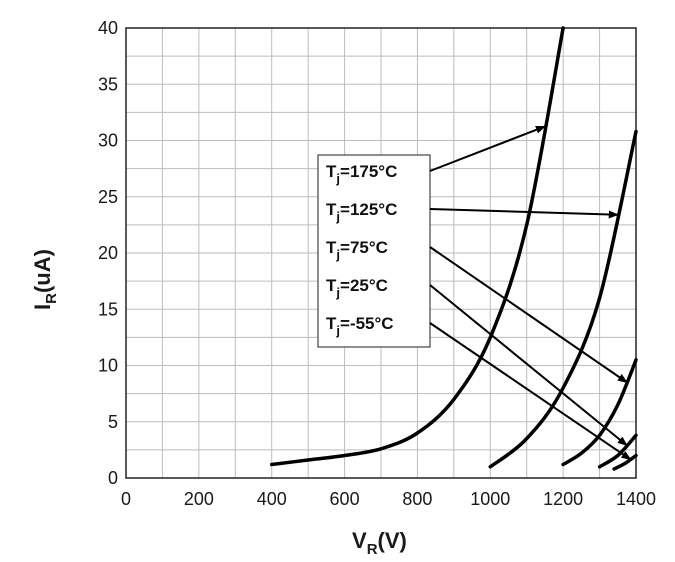  I want to click on x-tick-label: 600, so click(345, 499).